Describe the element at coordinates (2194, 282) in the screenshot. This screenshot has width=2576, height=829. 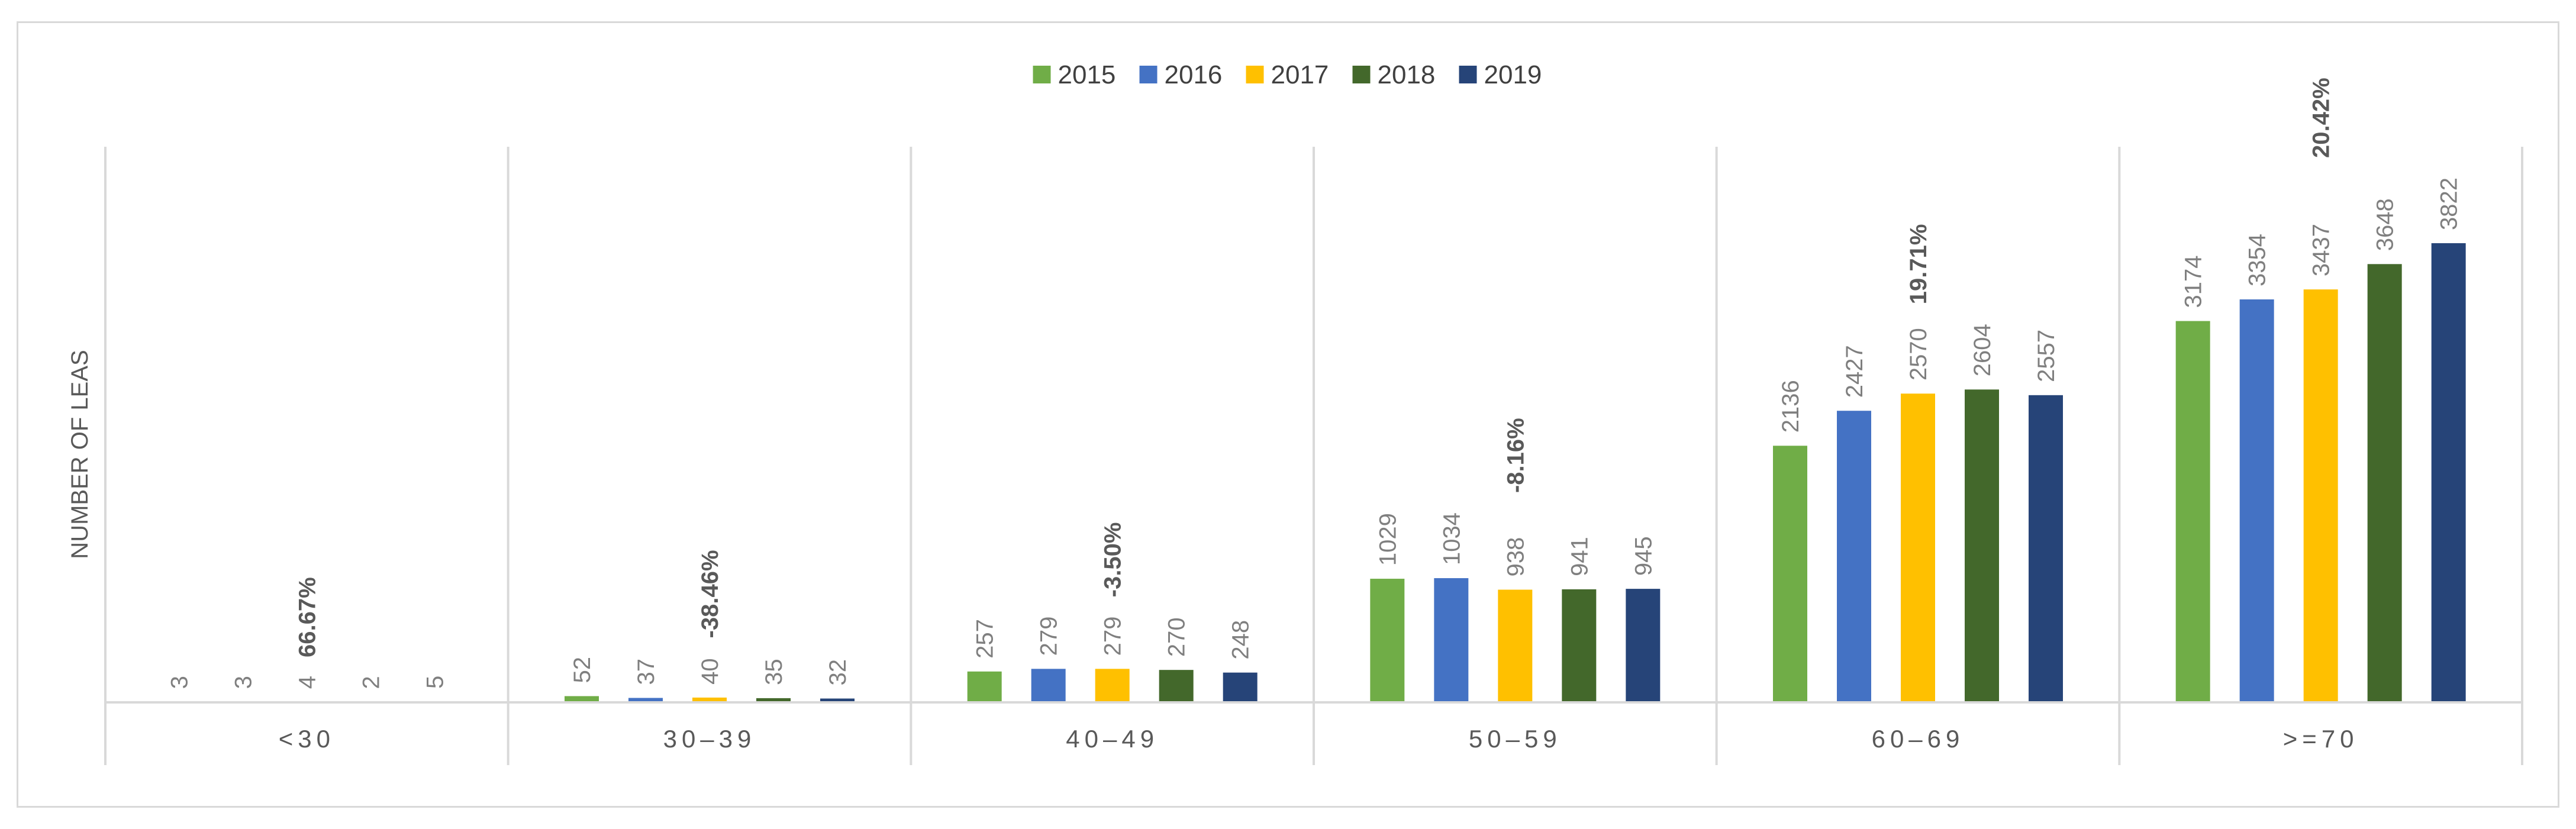
I see `value-label: 3174` at that location.